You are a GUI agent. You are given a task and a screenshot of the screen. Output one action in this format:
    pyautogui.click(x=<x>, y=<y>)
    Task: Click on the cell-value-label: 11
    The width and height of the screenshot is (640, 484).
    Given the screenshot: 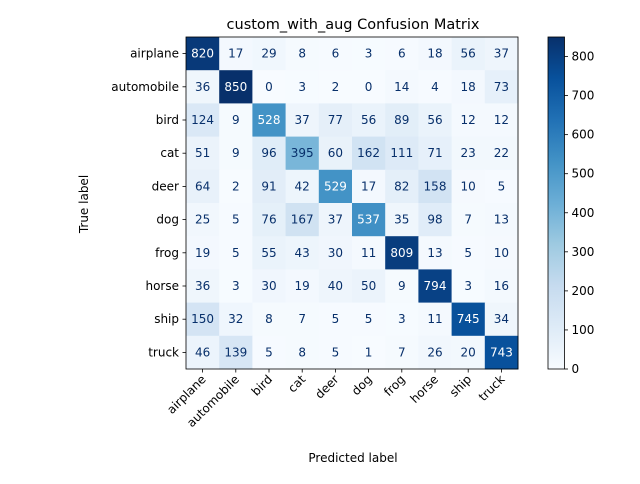 What is the action you would take?
    pyautogui.click(x=368, y=253)
    